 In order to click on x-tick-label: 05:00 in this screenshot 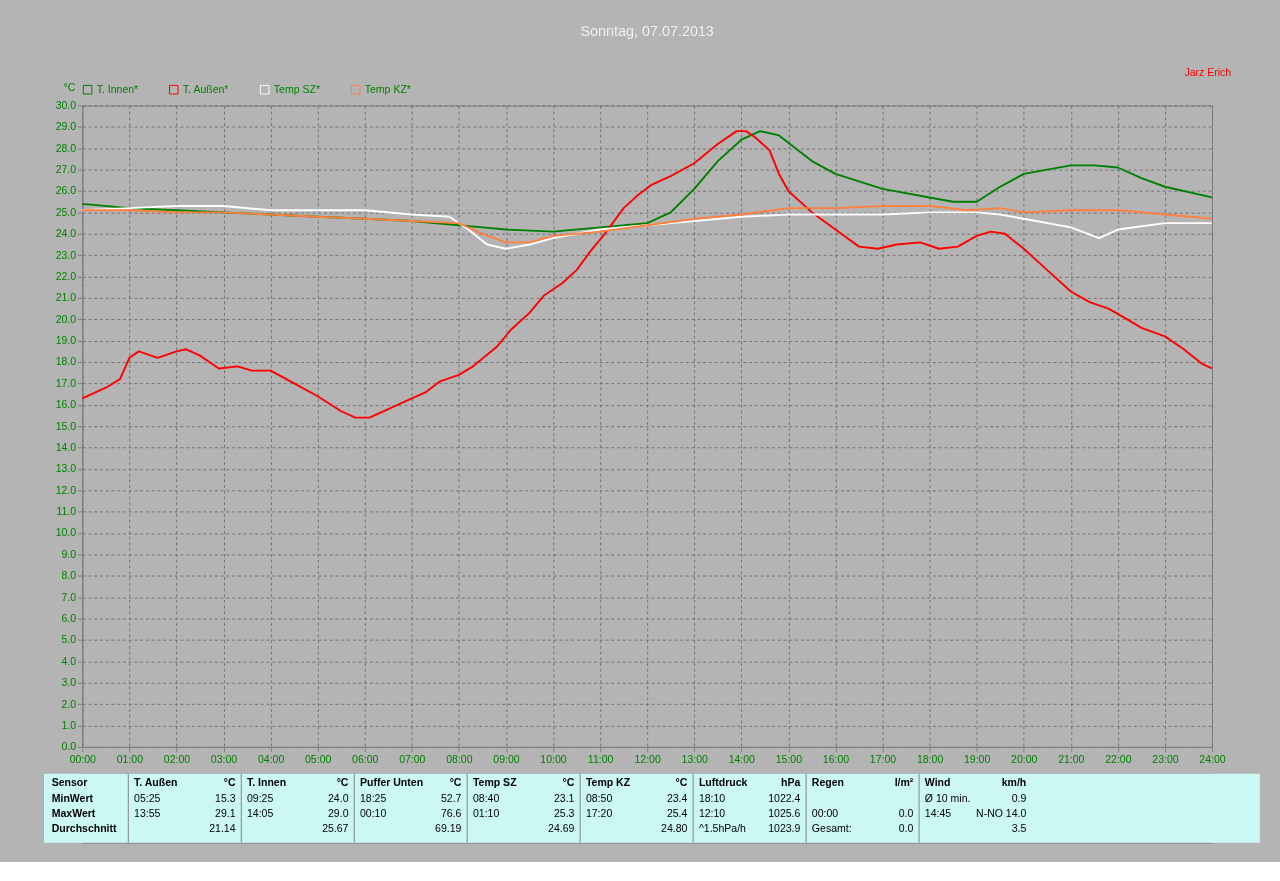, I will do `click(318, 758)`.